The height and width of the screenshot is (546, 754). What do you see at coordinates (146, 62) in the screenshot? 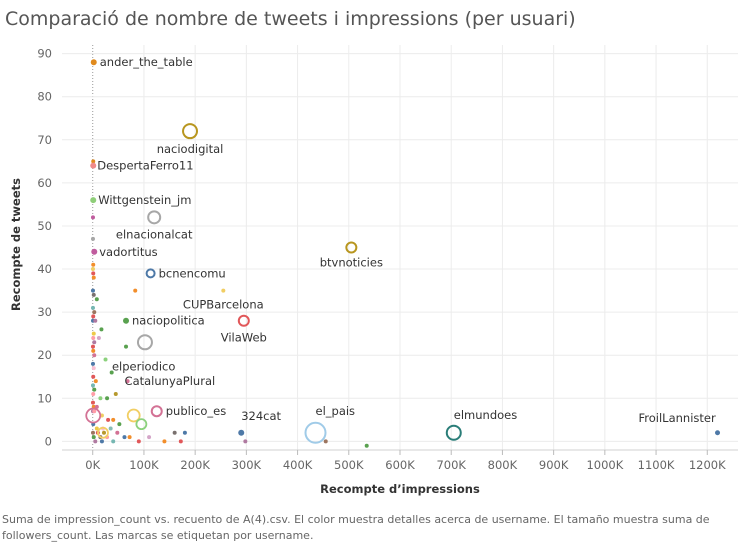
I see `point-label-ander-the-table: ander_the_table` at bounding box center [146, 62].